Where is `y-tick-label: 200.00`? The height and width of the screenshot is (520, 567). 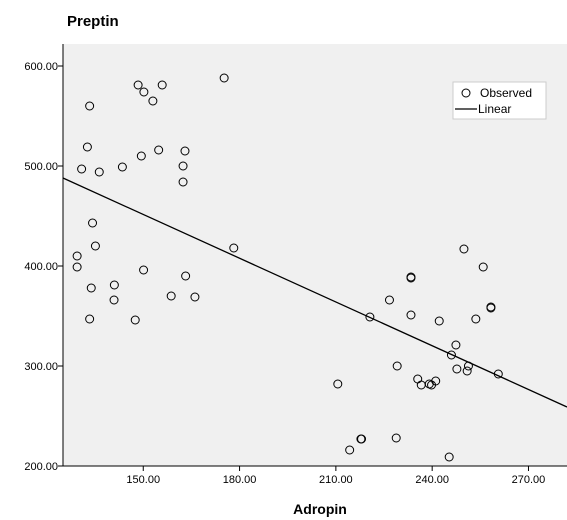 y-tick-label: 200.00 is located at coordinates (41, 467).